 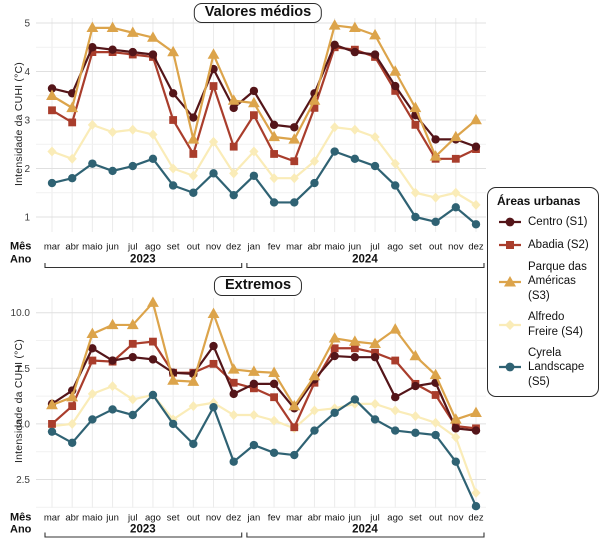 What do you see at coordinates (21, 260) in the screenshot?
I see `ano-axis-caption: Ano` at bounding box center [21, 260].